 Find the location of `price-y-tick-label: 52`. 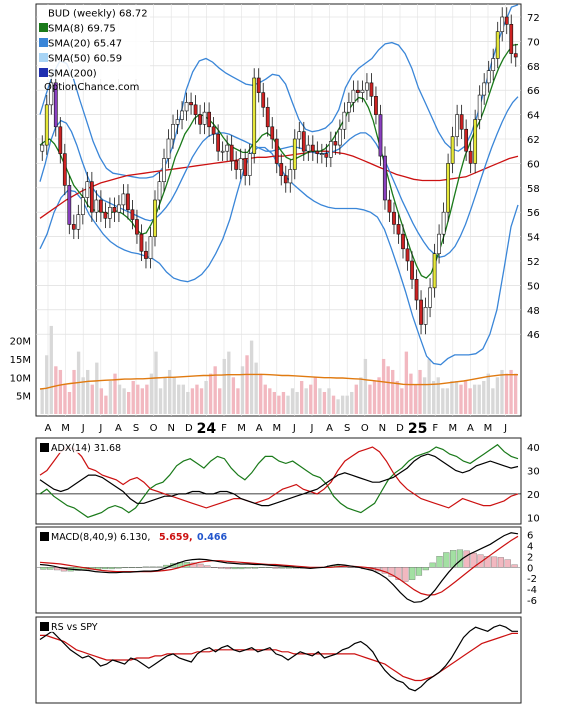

price-y-tick-label: 52 is located at coordinates (533, 262).